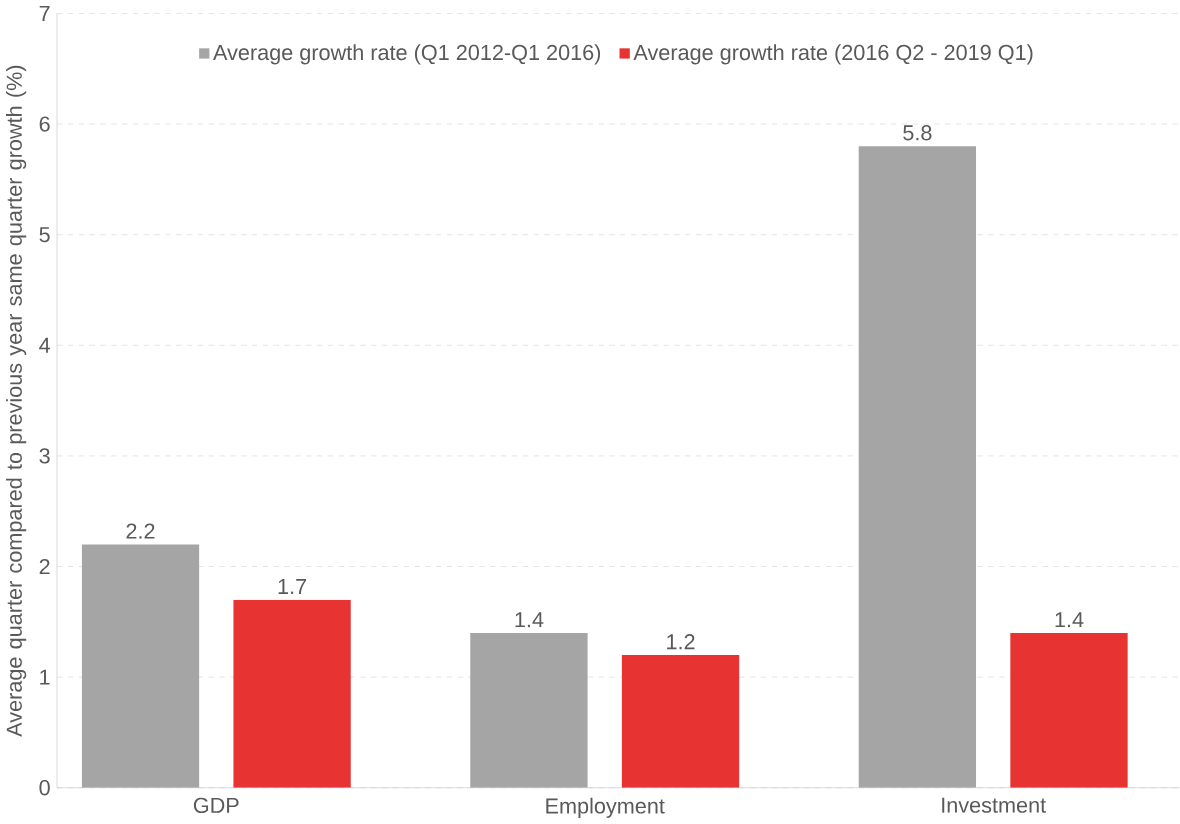  I want to click on y-tick-label: 0, so click(44, 788).